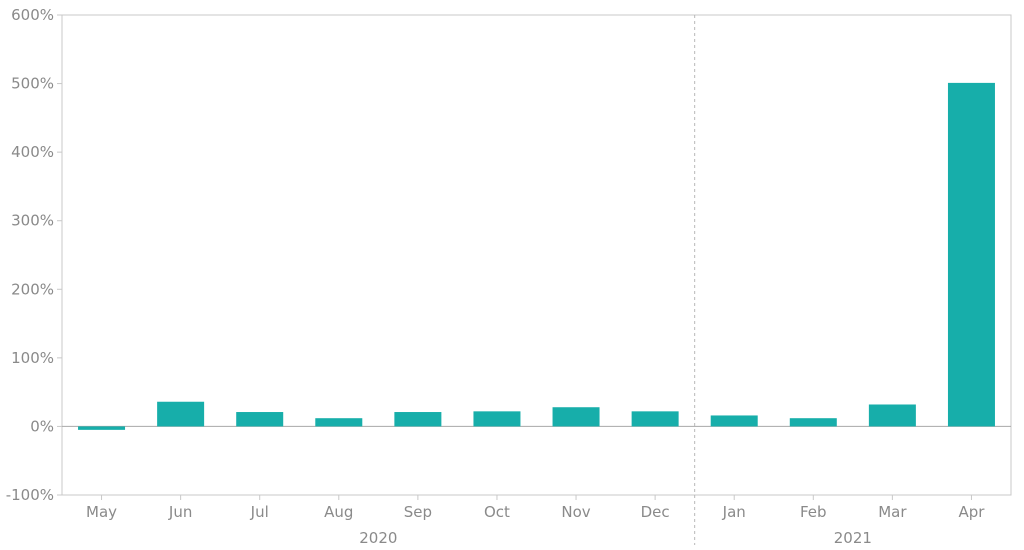 The height and width of the screenshot is (550, 1024). What do you see at coordinates (338, 512) in the screenshot?
I see `x-tick-label: Aug` at bounding box center [338, 512].